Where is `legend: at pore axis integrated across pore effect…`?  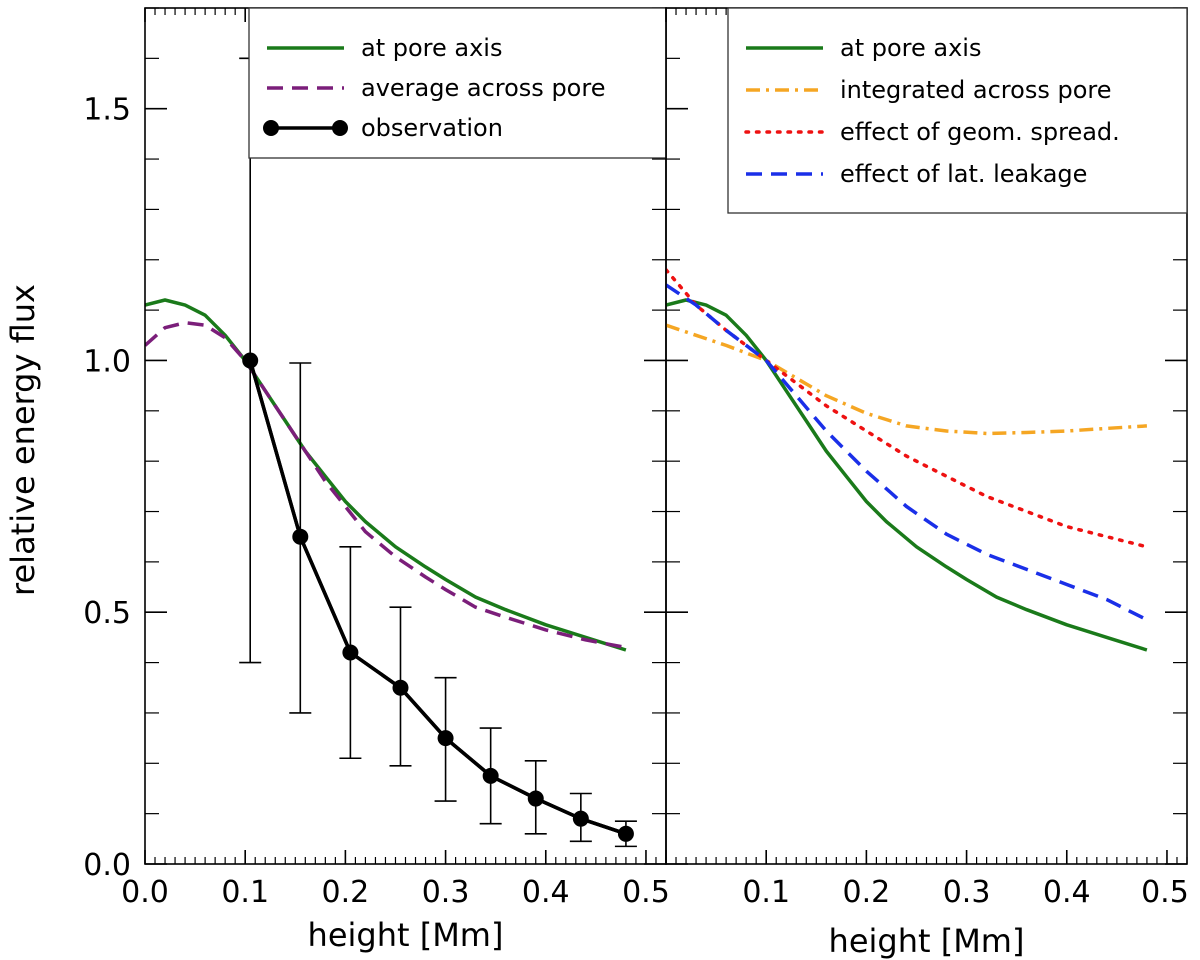
legend: at pore axis integrated across pore effect… is located at coordinates (957, 110).